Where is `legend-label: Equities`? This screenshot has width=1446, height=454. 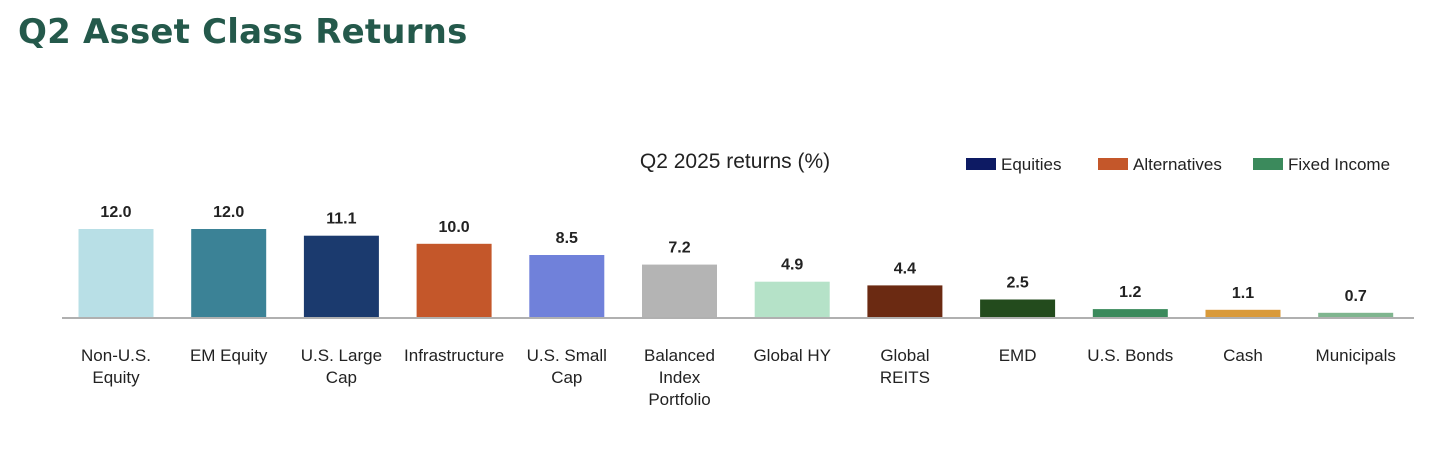 legend-label: Equities is located at coordinates (1031, 164).